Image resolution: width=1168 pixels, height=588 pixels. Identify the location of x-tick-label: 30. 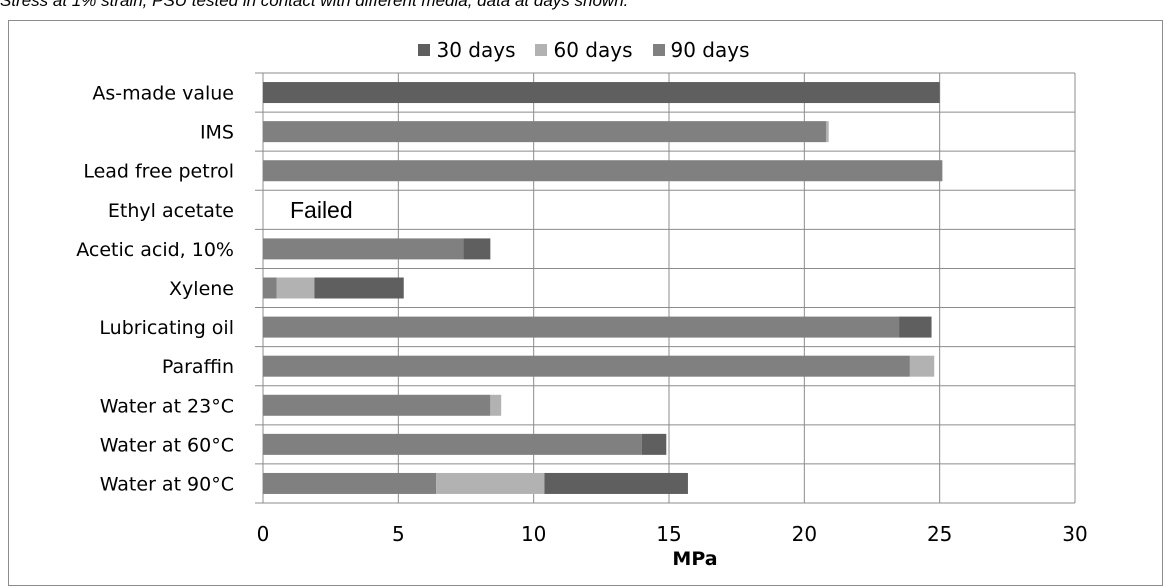
(1074, 534).